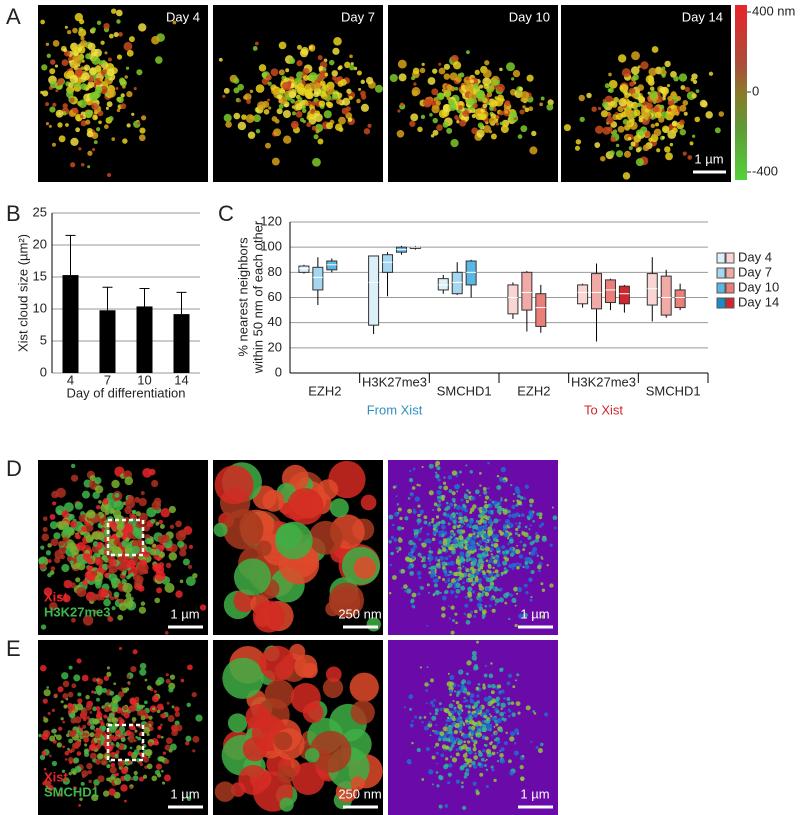 The height and width of the screenshot is (815, 805). What do you see at coordinates (527, 291) in the screenshot?
I see `box` at bounding box center [527, 291].